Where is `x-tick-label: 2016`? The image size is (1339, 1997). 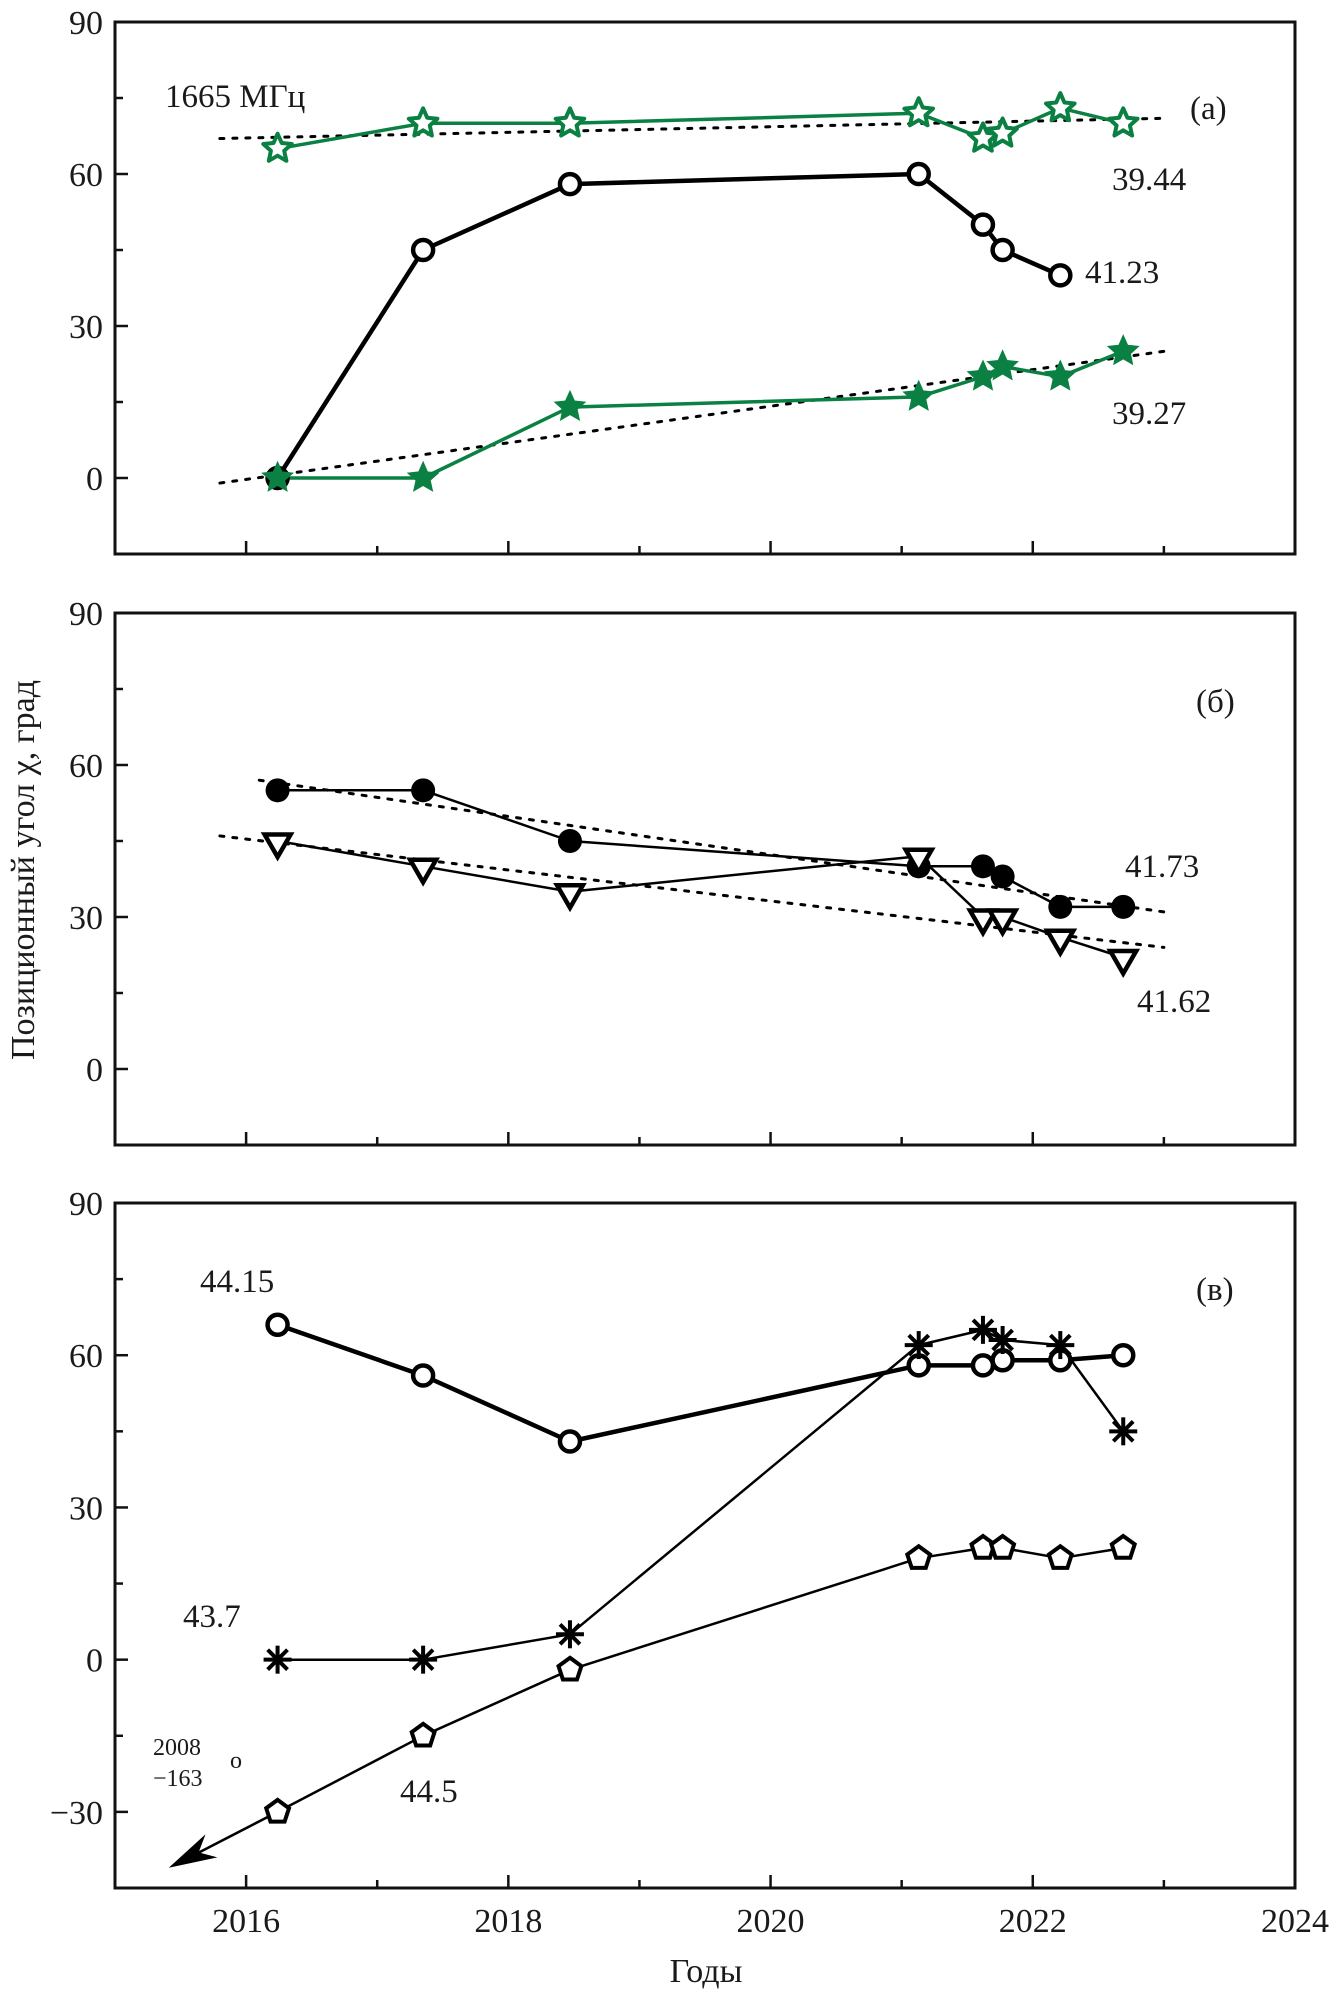 x-tick-label: 2016 is located at coordinates (246, 1921).